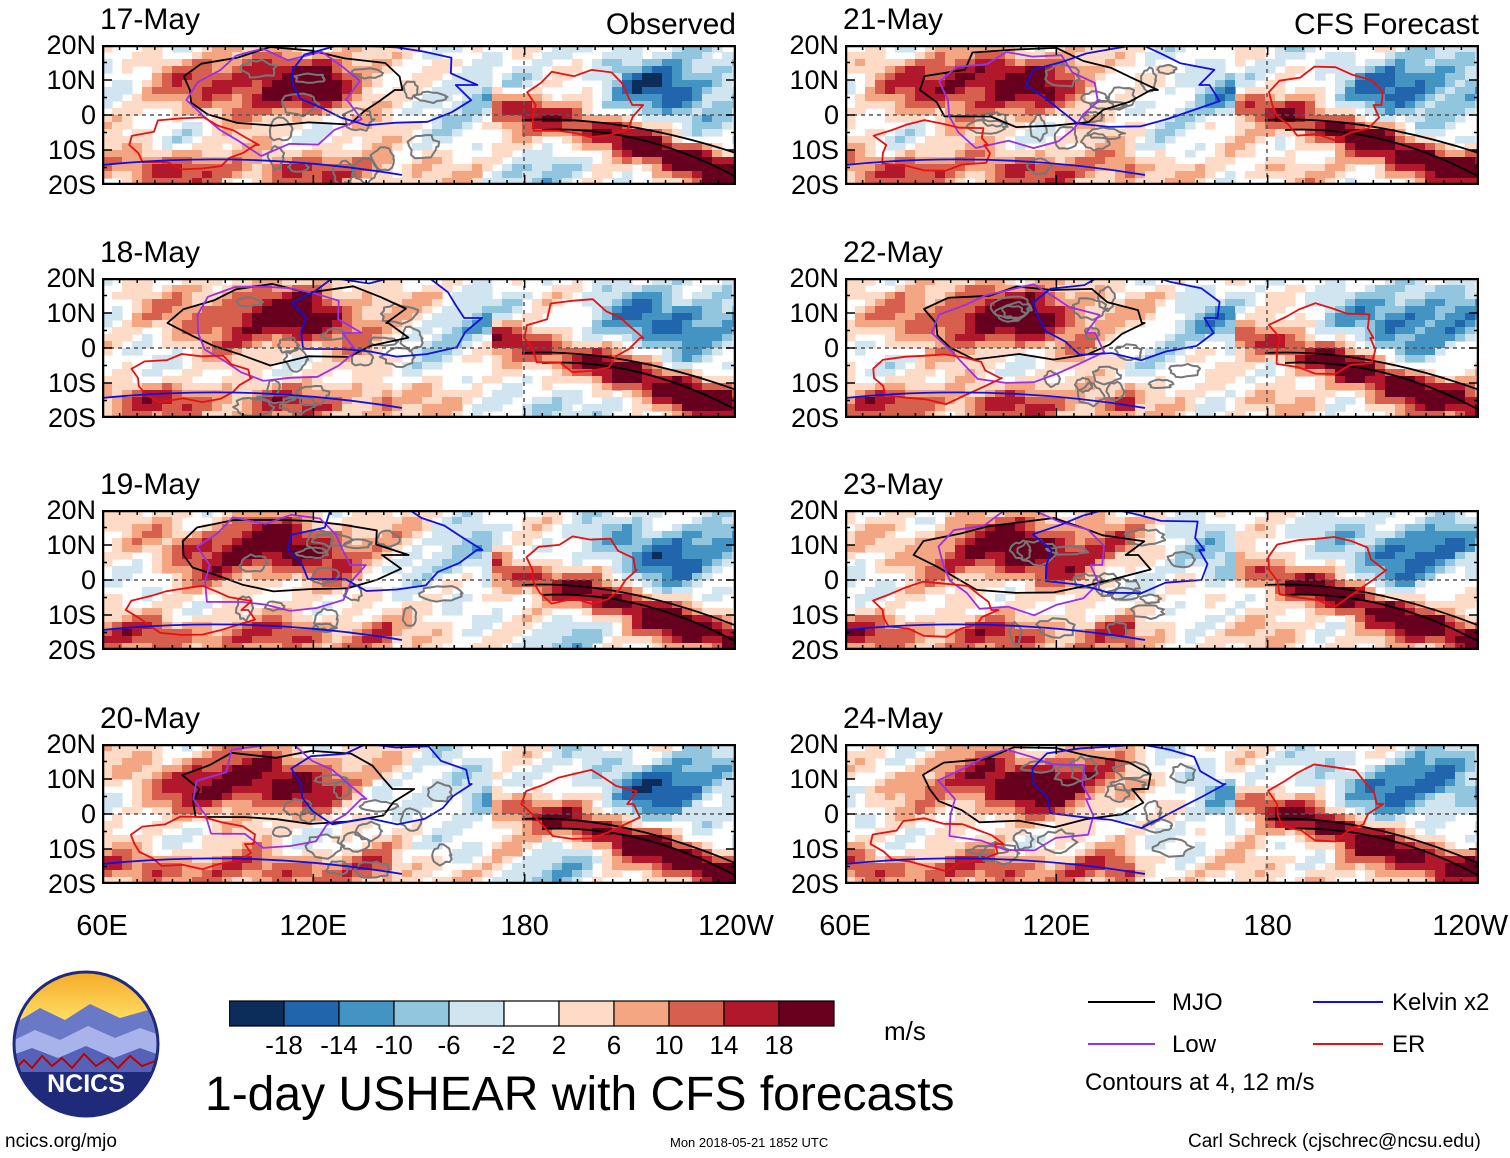 This screenshot has height=1158, width=1510. I want to click on units-label: m/s, so click(905, 1031).